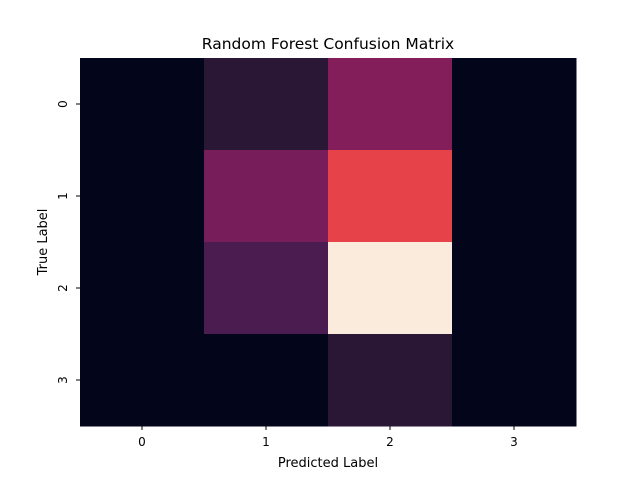 This screenshot has width=640, height=480. Describe the element at coordinates (63, 380) in the screenshot. I see `y-tick-label-3: 3` at that location.